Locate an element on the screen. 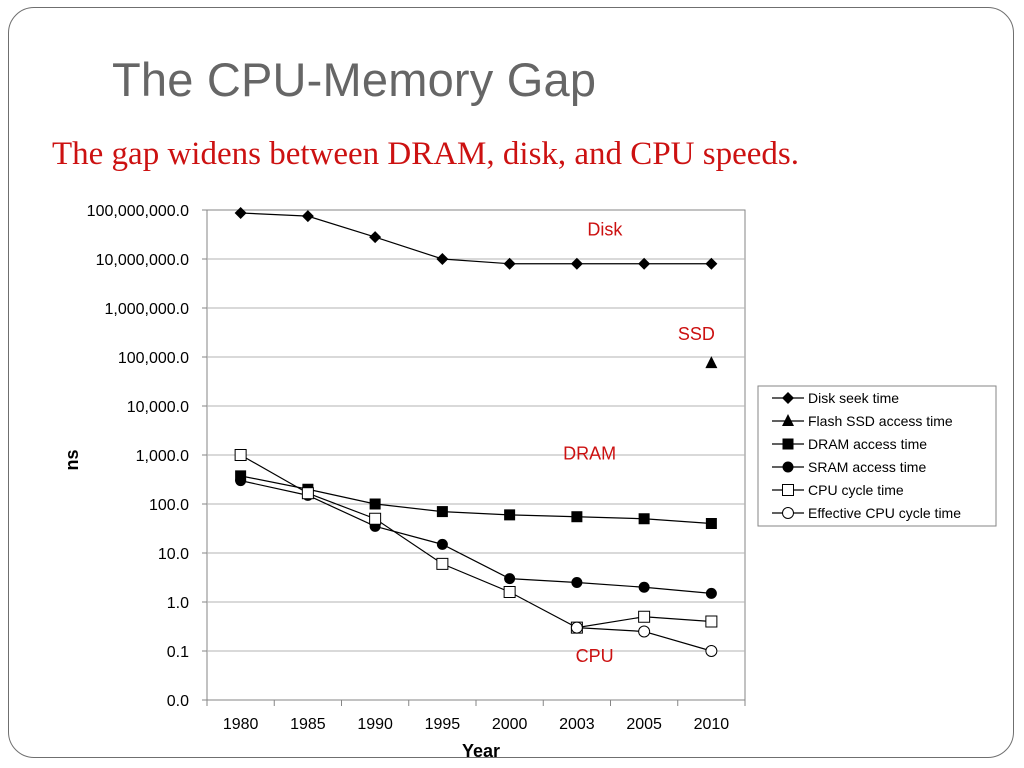 This screenshot has height=768, width=1024. legend-label-dram-access-time: DRAM access time is located at coordinates (867, 444).